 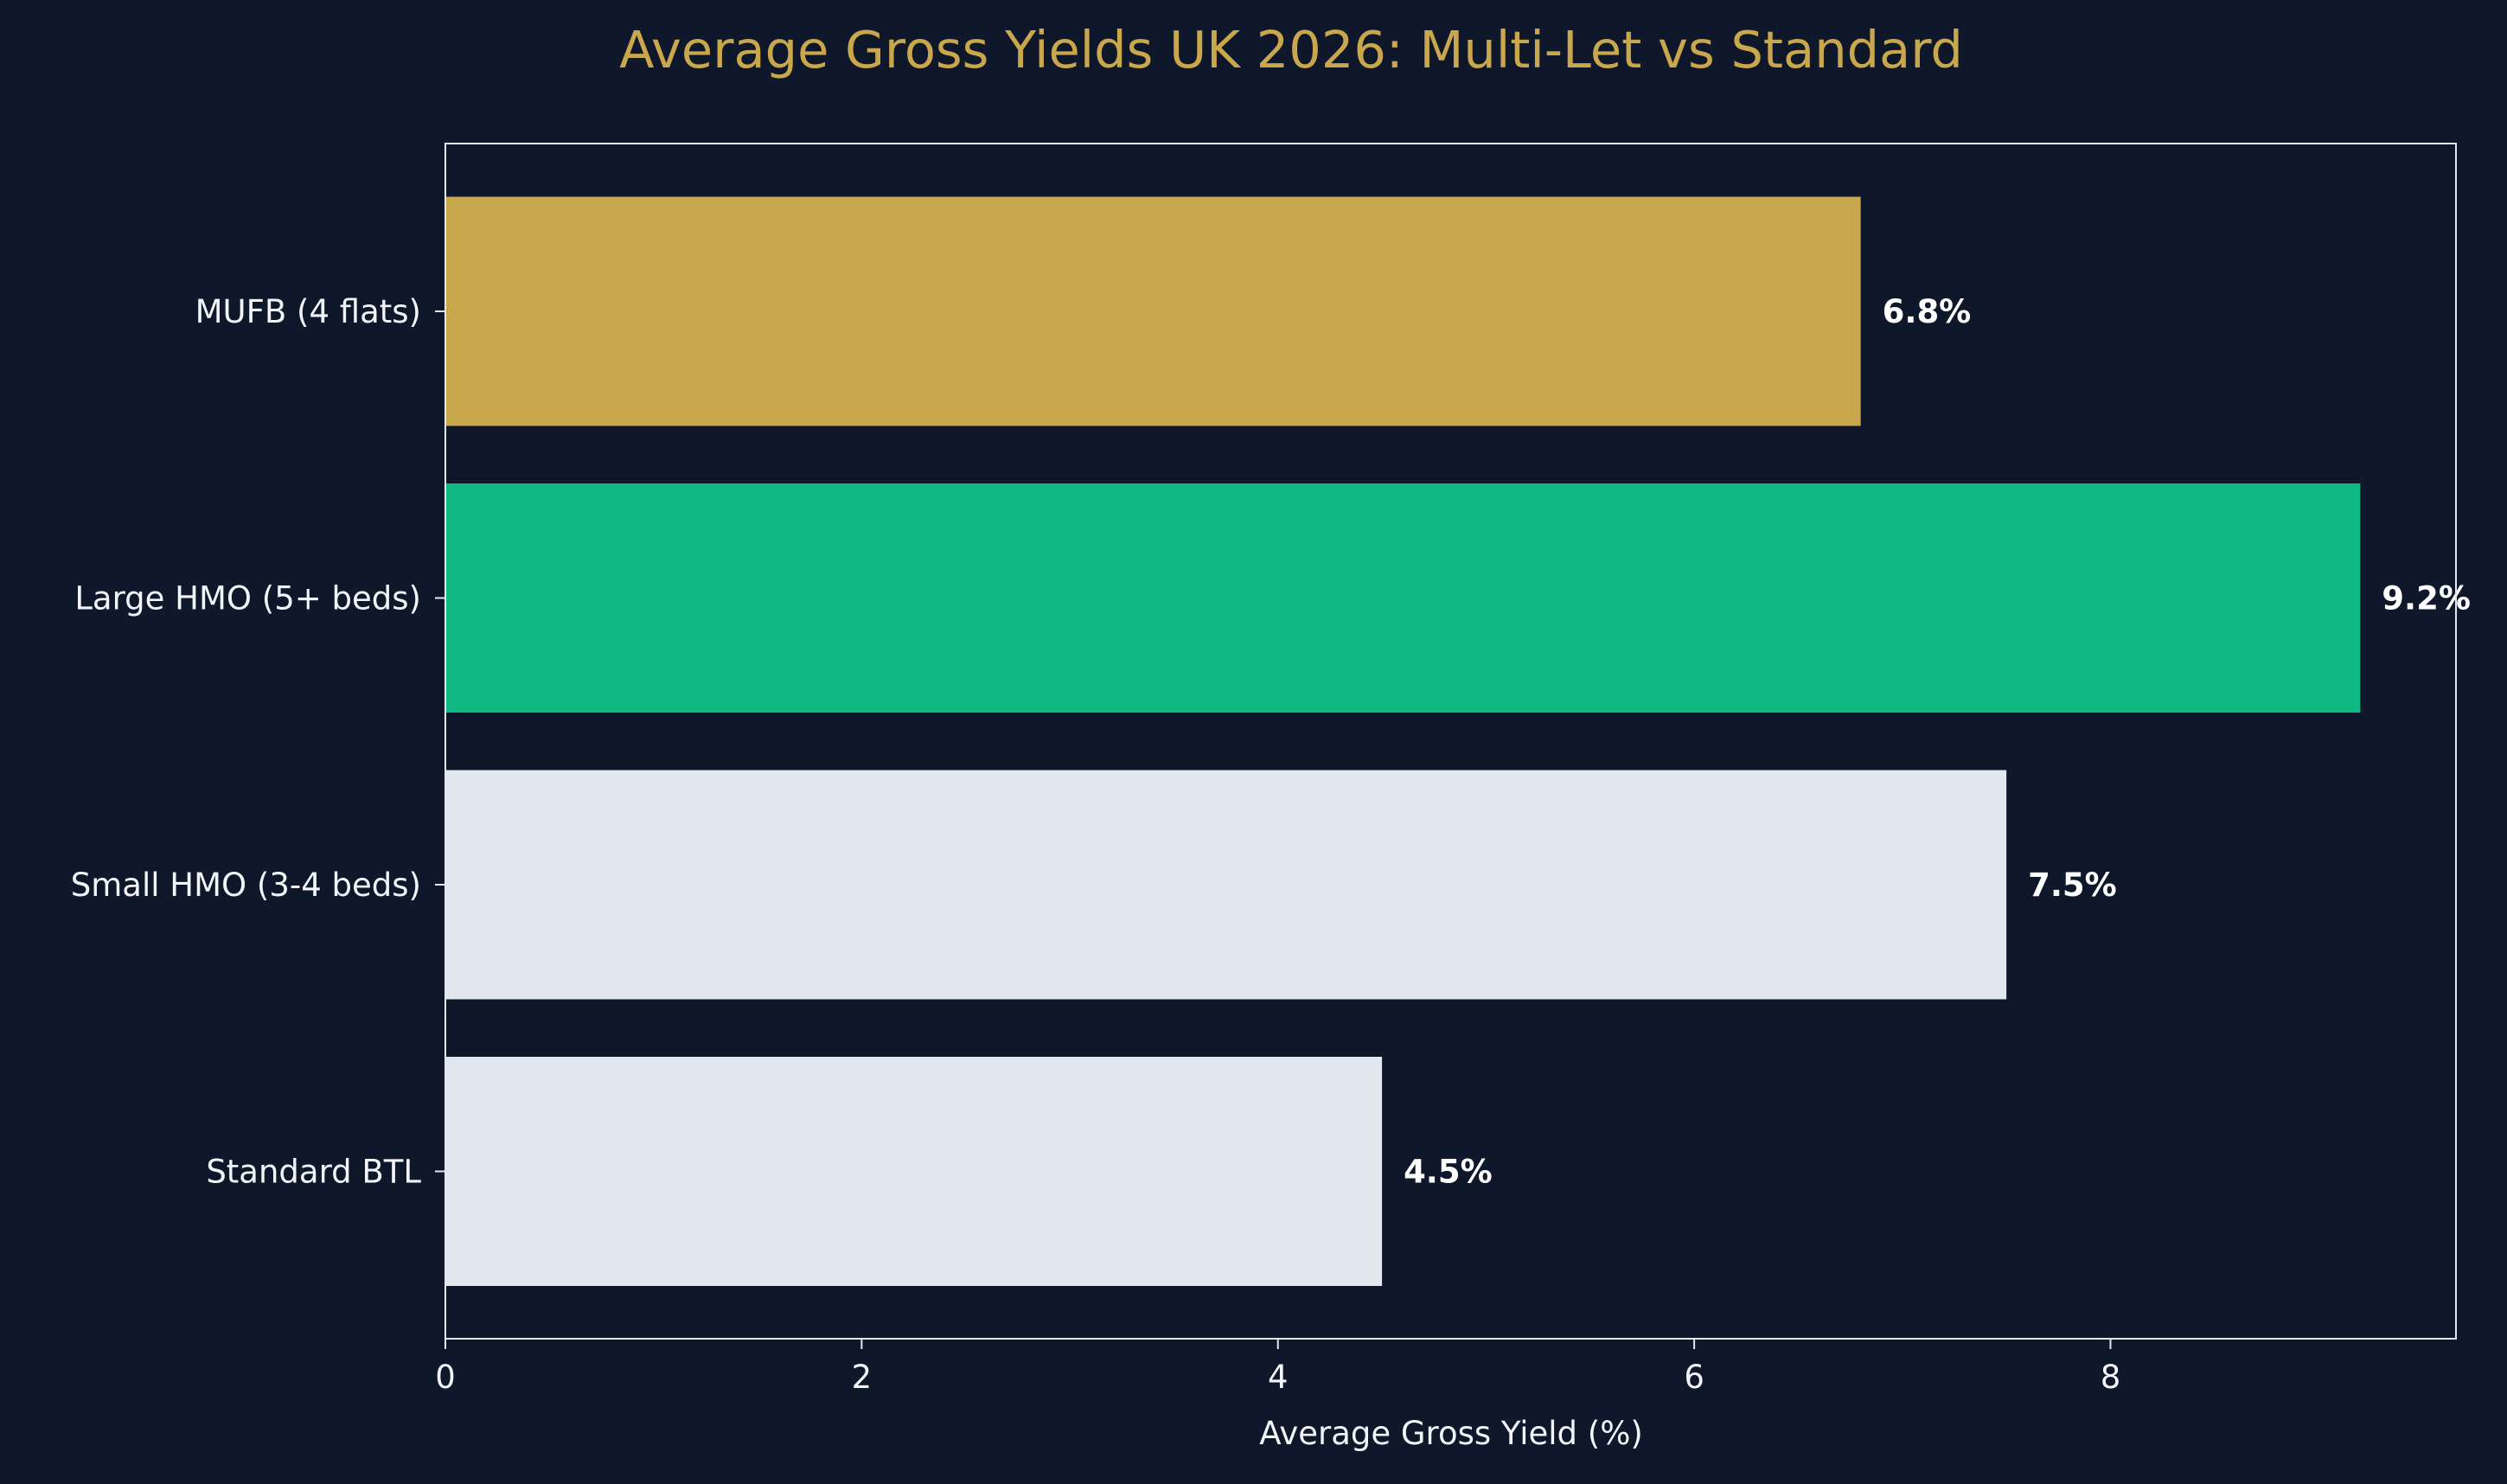 I want to click on y-tick-label-1: Large HMO (5+ beds), so click(x=247, y=599).